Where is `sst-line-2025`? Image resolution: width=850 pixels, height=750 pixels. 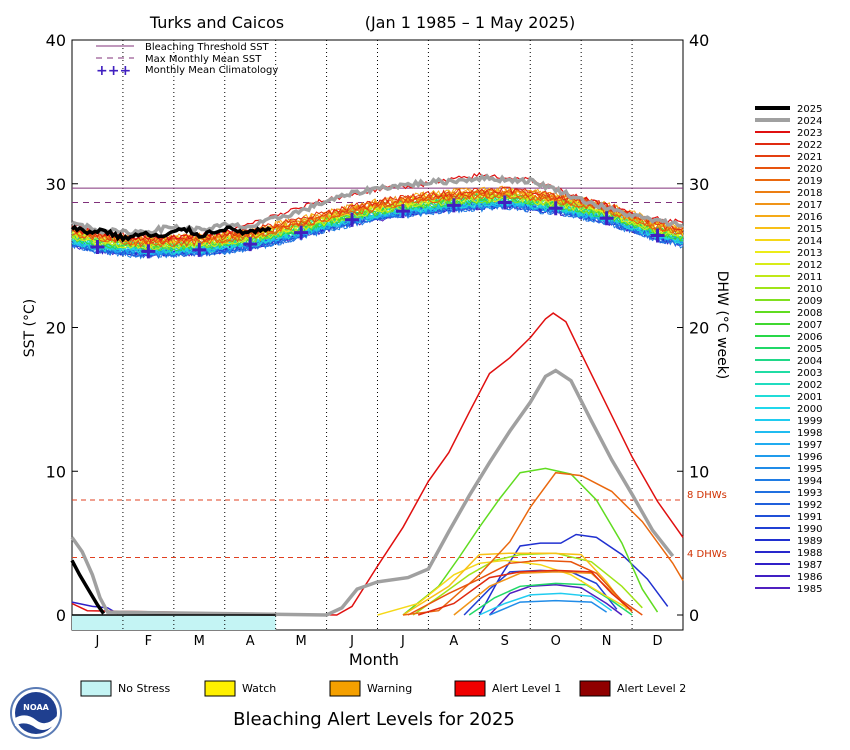
sst-line-2025 is located at coordinates (171, 233).